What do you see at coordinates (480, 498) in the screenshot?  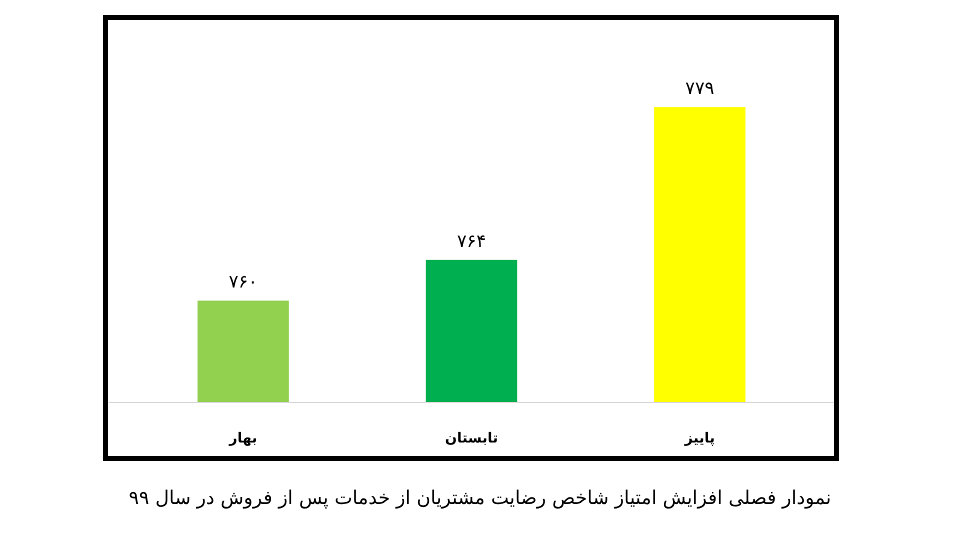 I see `text: نمودار فصلی افزایش امتیاز شاخص رضایت مشتریان از خدمات پس از فروش در سال ۹۹` at bounding box center [480, 498].